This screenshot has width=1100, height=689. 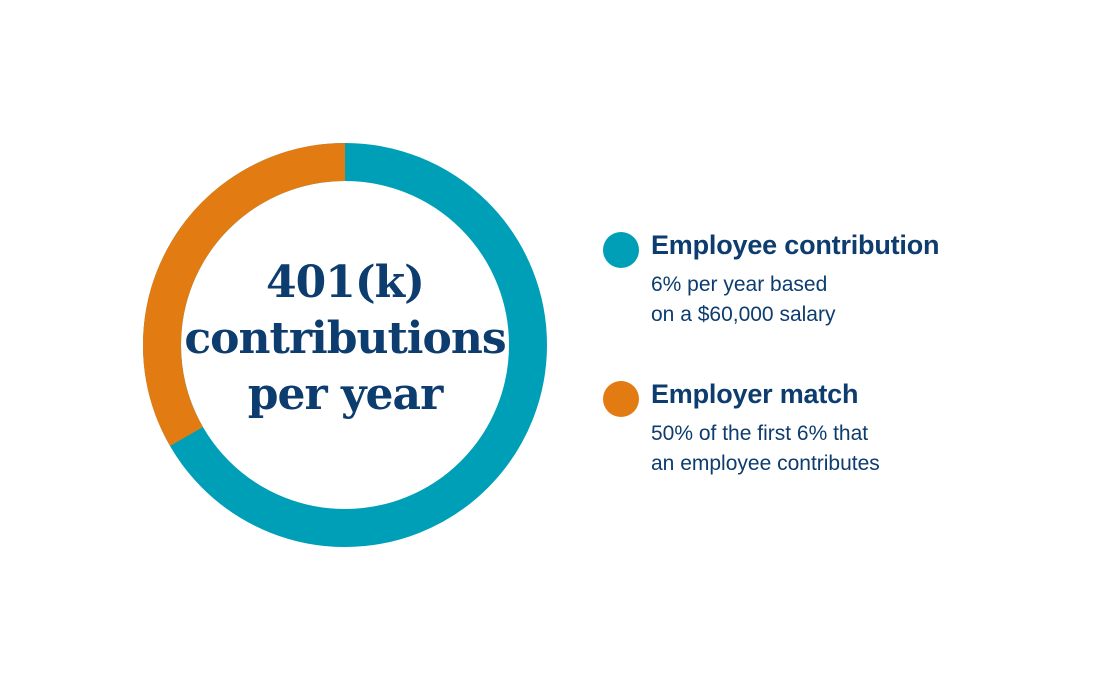 I want to click on donut-segment-employer, so click(x=244, y=294).